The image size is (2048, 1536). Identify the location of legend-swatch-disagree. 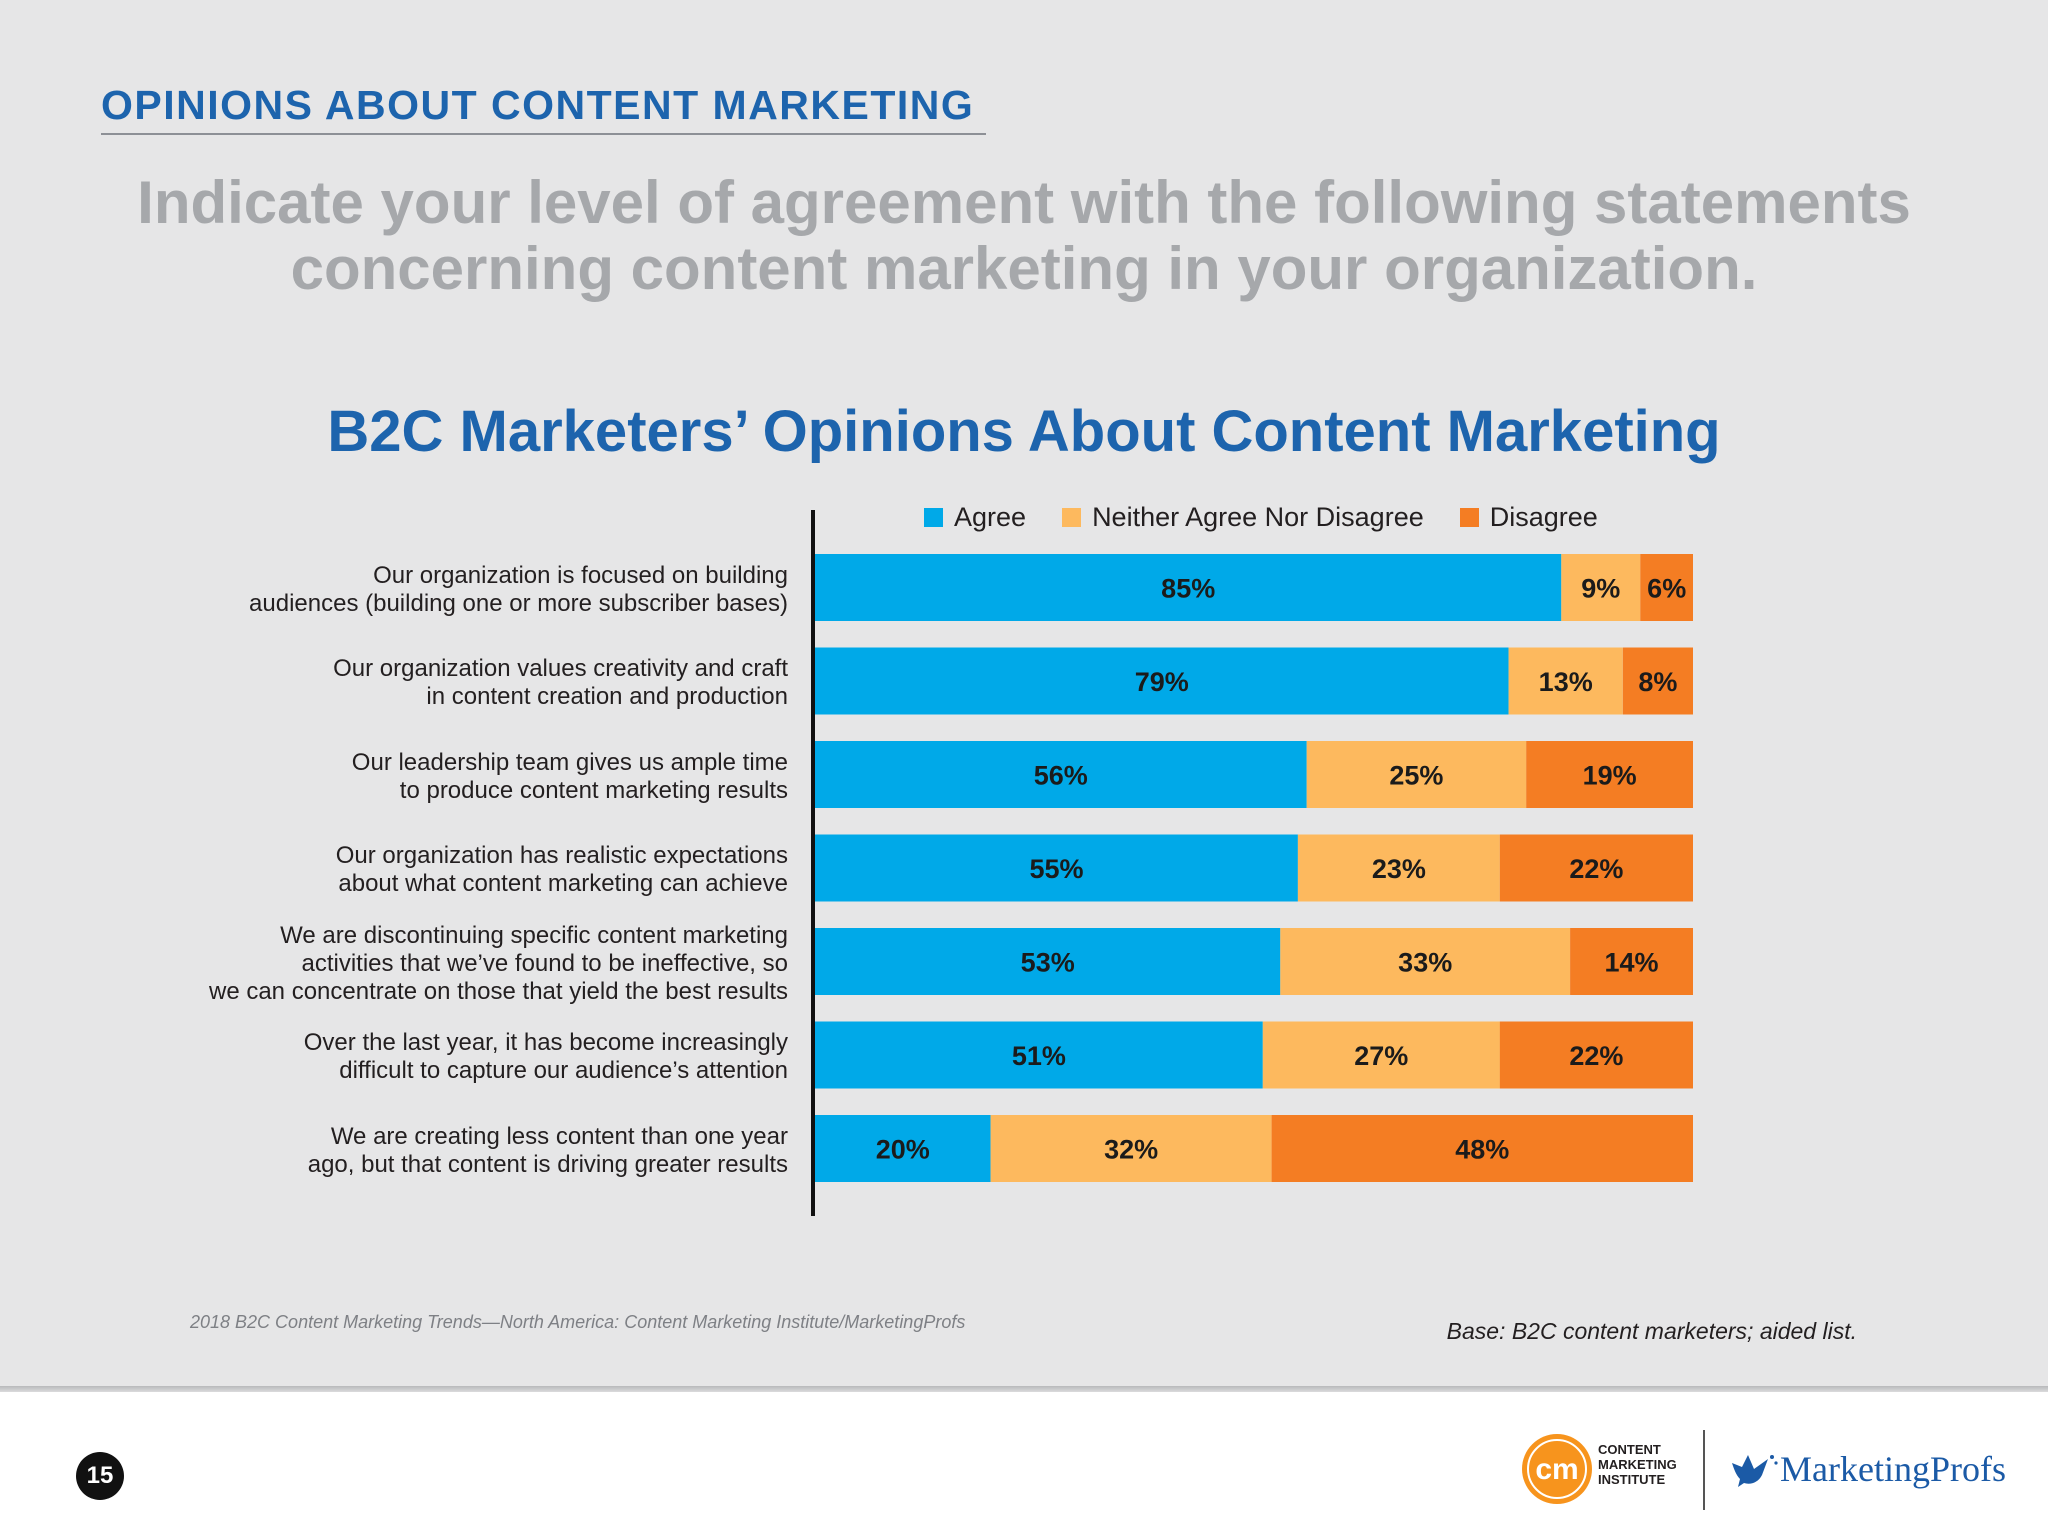
(1469, 517).